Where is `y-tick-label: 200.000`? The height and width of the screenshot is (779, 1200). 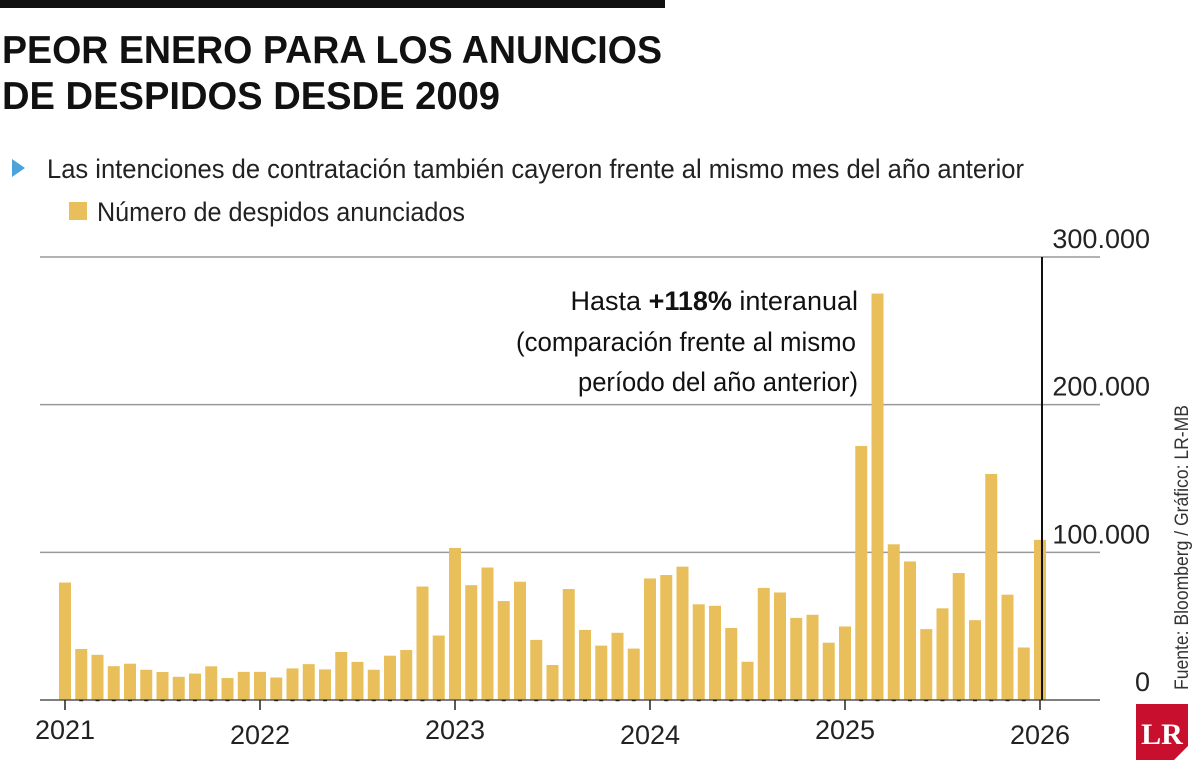 y-tick-label: 200.000 is located at coordinates (1101, 387).